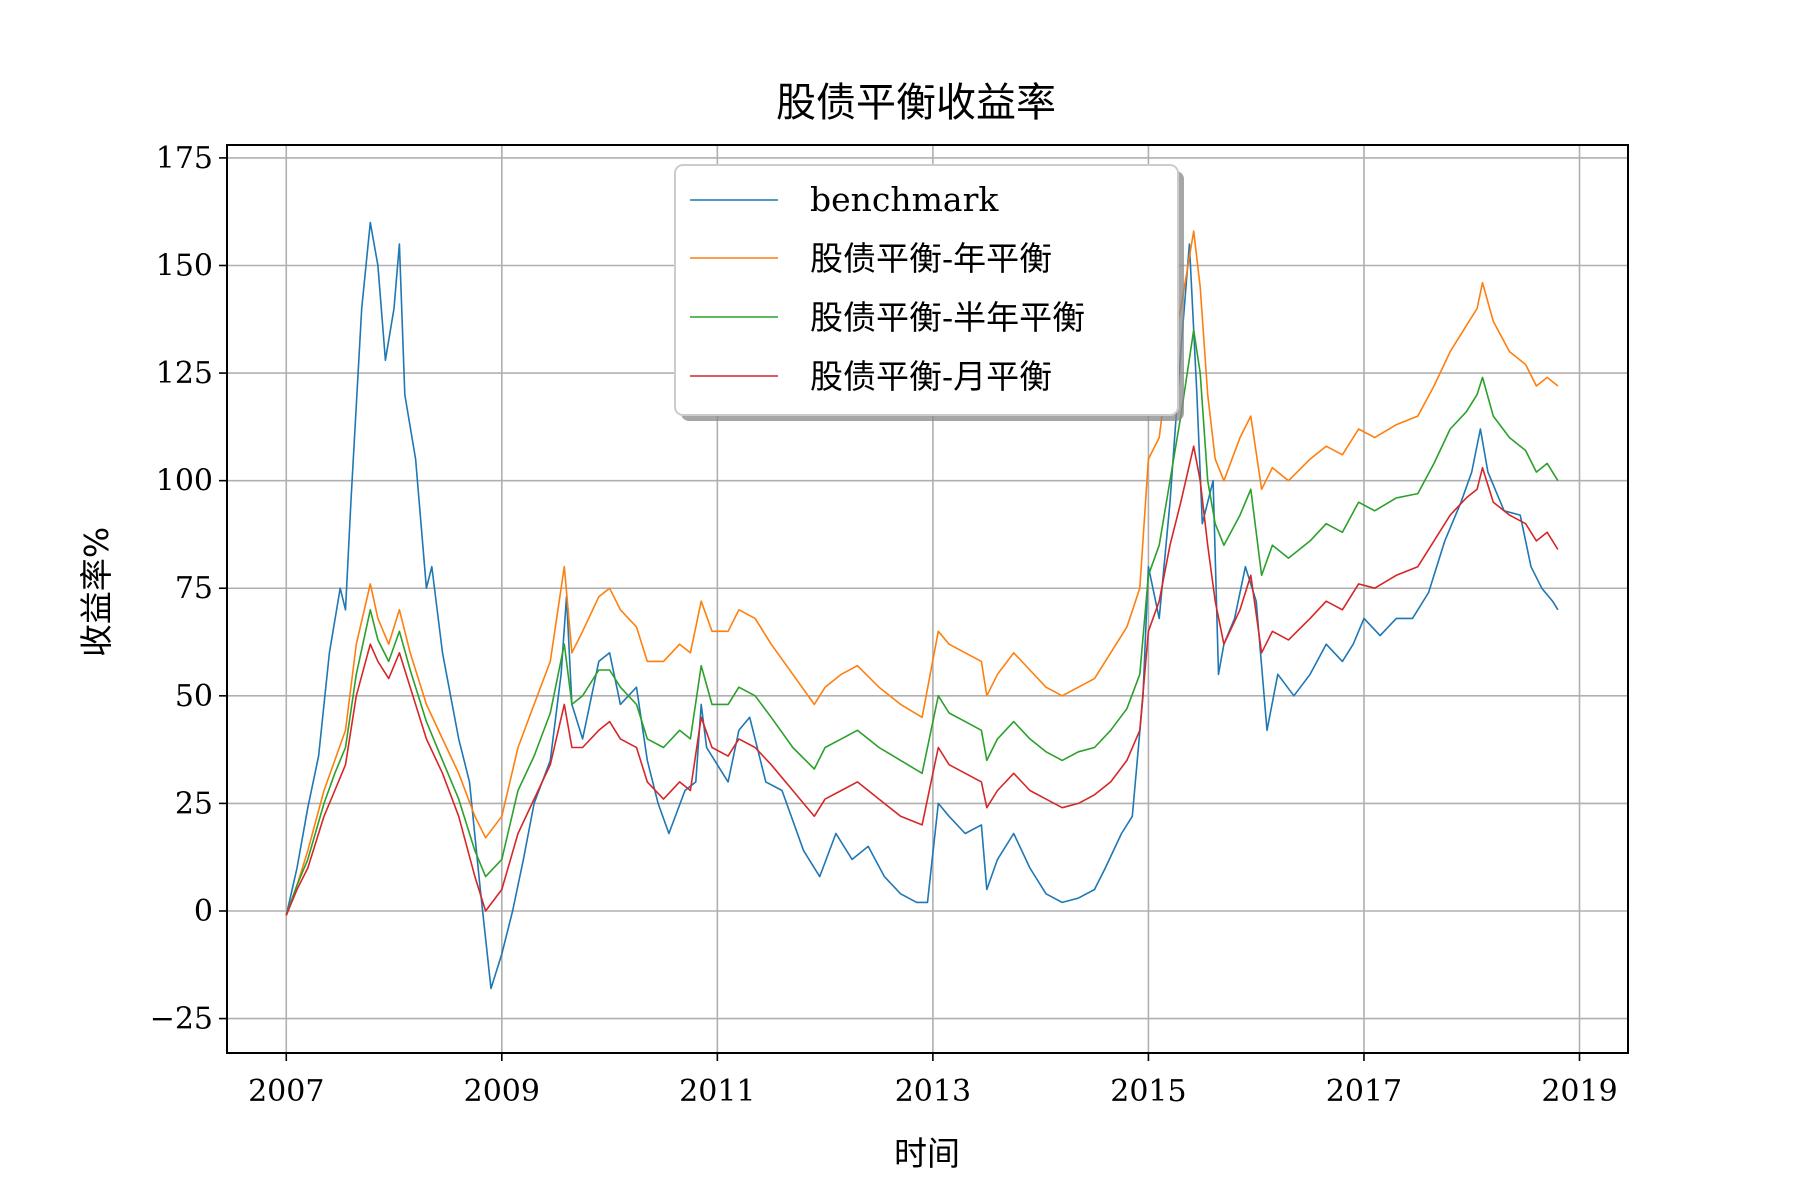  Describe the element at coordinates (286, 1091) in the screenshot. I see `x-tick-label: 2007` at that location.